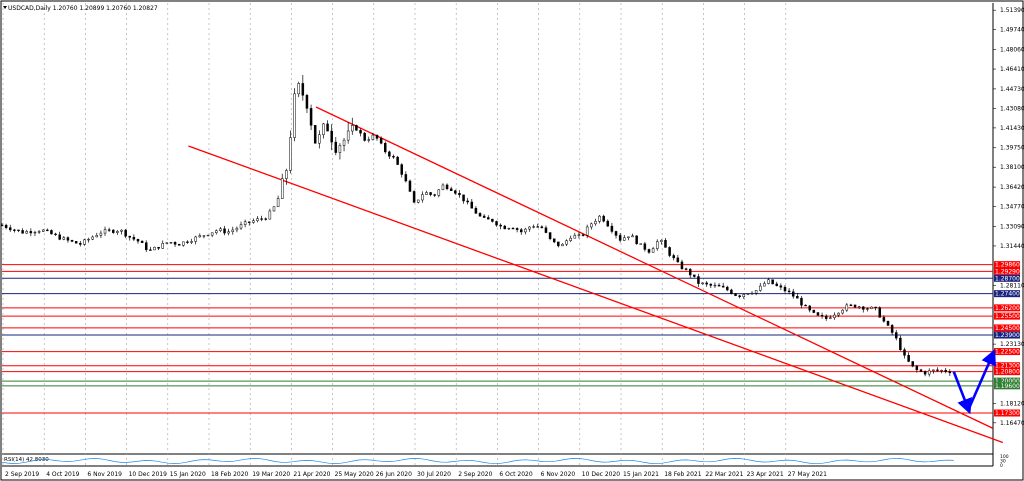 This screenshot has height=481, width=1024. Describe the element at coordinates (271, 474) in the screenshot. I see `x-tick-label: 19 Mar 2020` at that location.